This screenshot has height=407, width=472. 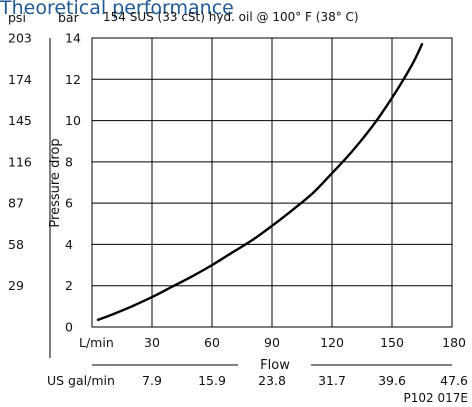 What do you see at coordinates (16, 203) in the screenshot?
I see `y-secondary-tick-label: 87` at bounding box center [16, 203].